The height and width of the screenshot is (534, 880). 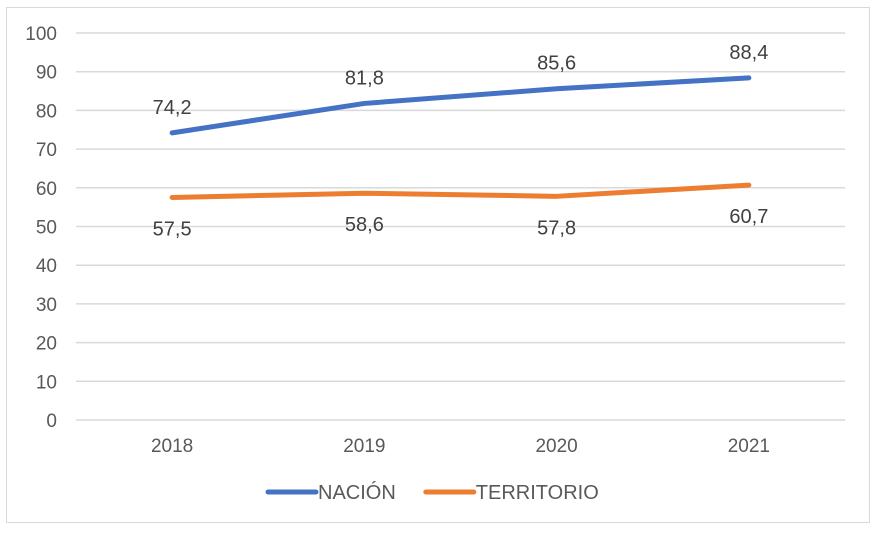 I want to click on x-tick-label: 2020, so click(x=556, y=446).